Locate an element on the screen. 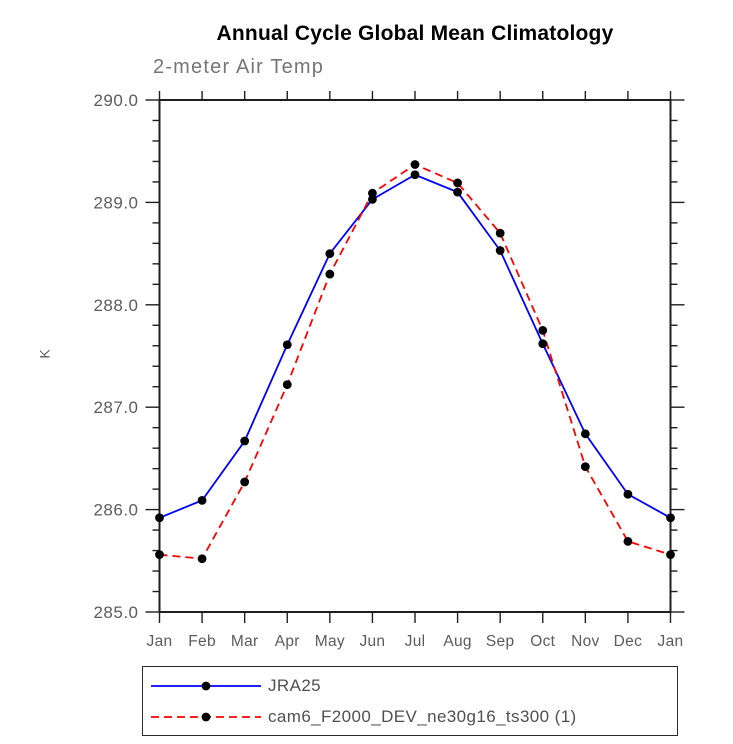 This screenshot has height=744, width=733. x-tick-label: Jul is located at coordinates (415, 641).